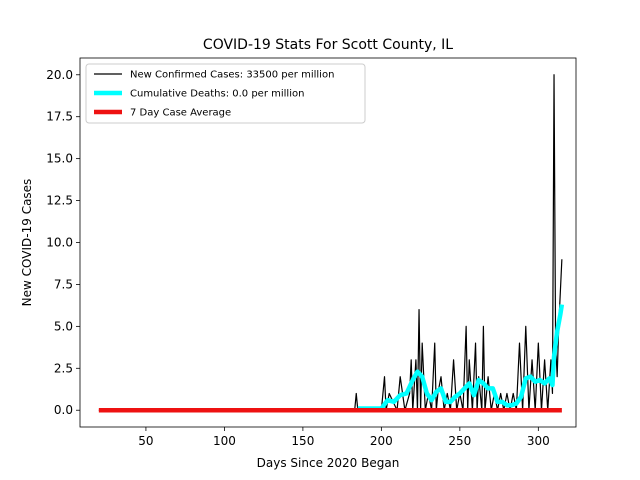 The image size is (640, 480). I want to click on chart-title: COVID-19 Stats For Scott County, IL, so click(328, 45).